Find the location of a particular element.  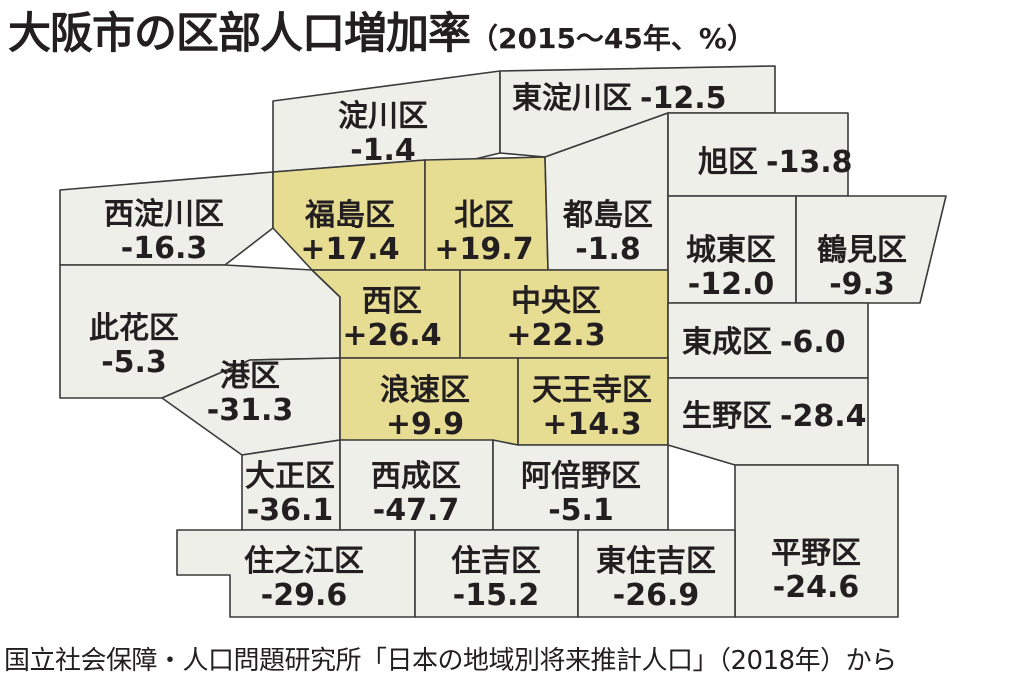

ward-value-taisho: -36.1 is located at coordinates (290, 510).